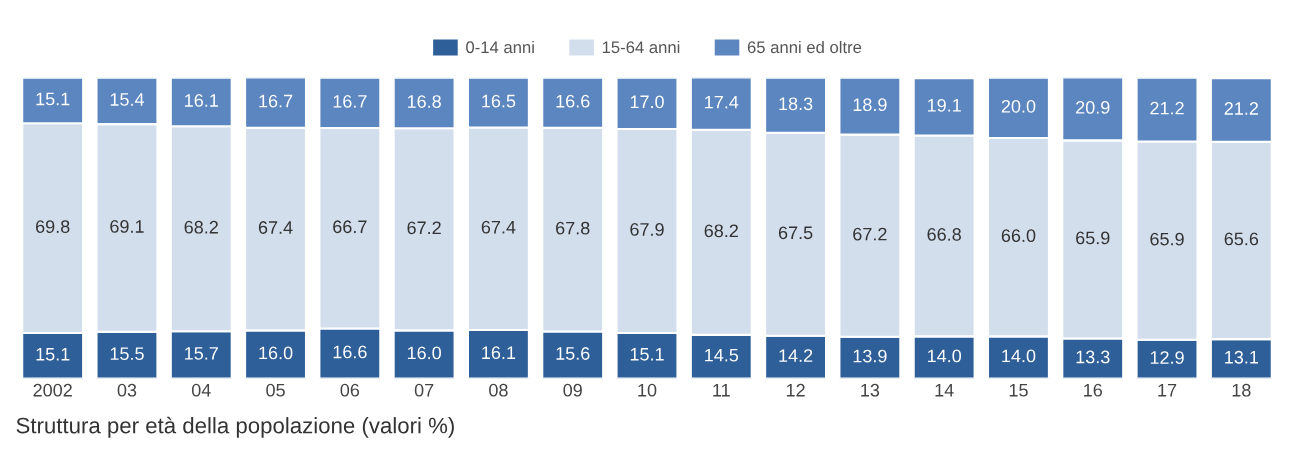  Describe the element at coordinates (647, 102) in the screenshot. I see `data-label: 17.0` at that location.